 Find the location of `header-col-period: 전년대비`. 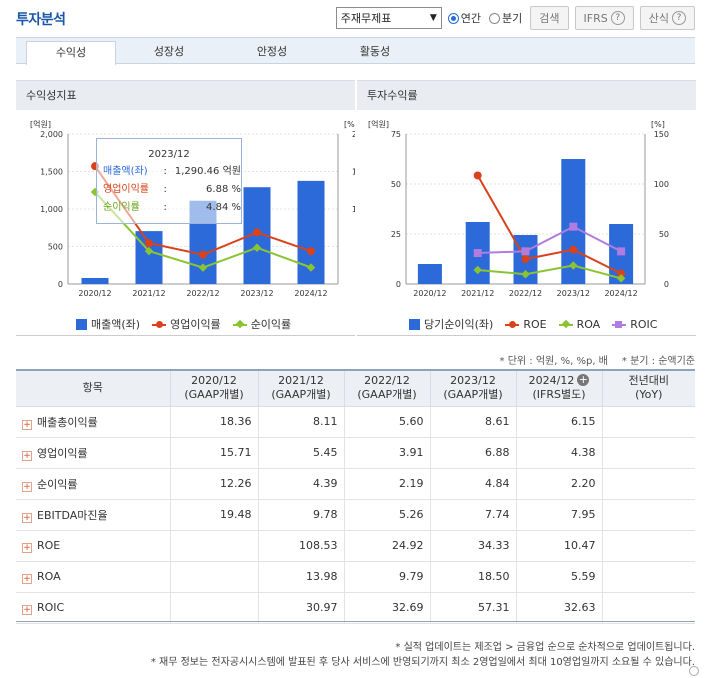

header-col-period: 전년대비 is located at coordinates (648, 381).